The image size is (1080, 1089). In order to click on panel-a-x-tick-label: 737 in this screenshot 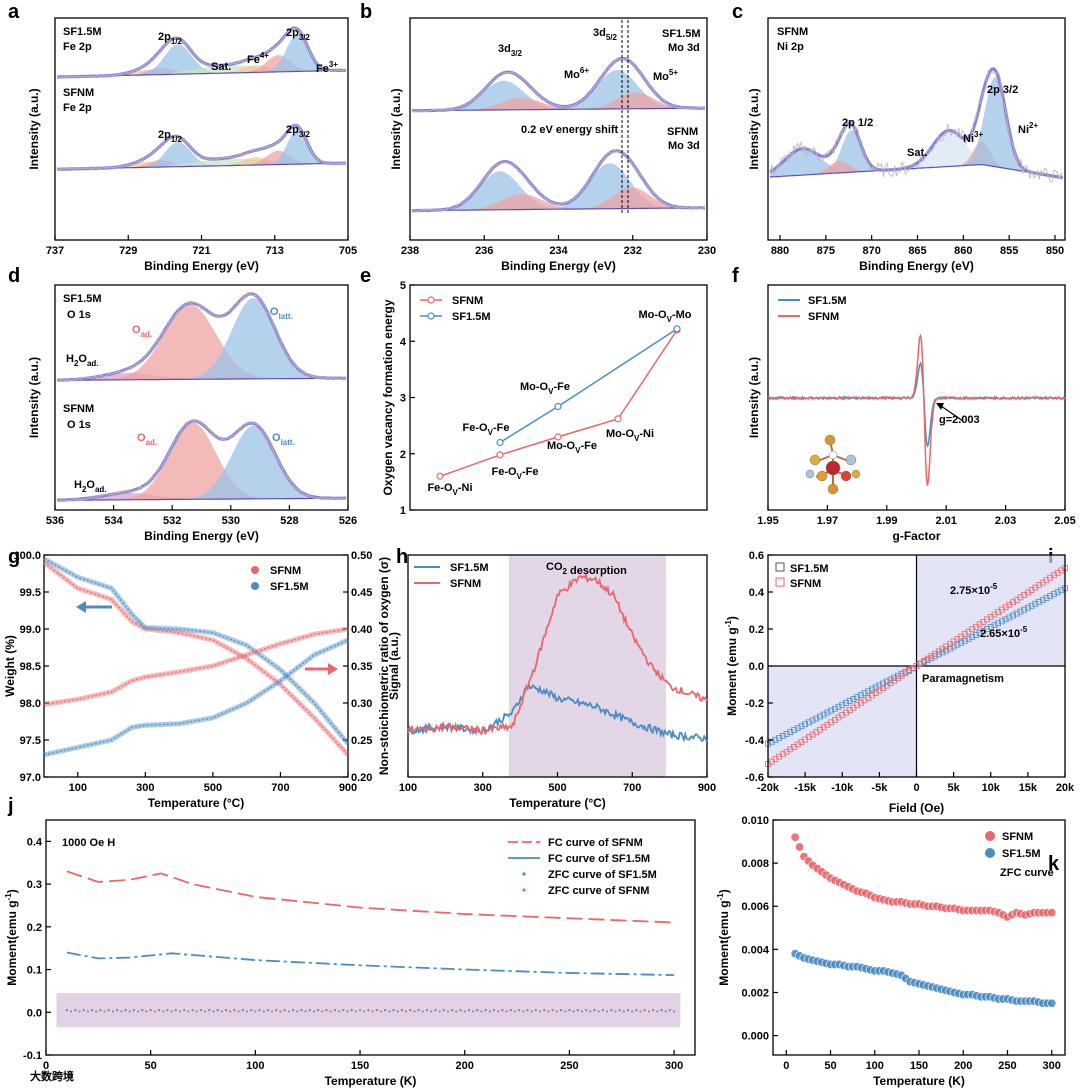, I will do `click(55, 251)`.